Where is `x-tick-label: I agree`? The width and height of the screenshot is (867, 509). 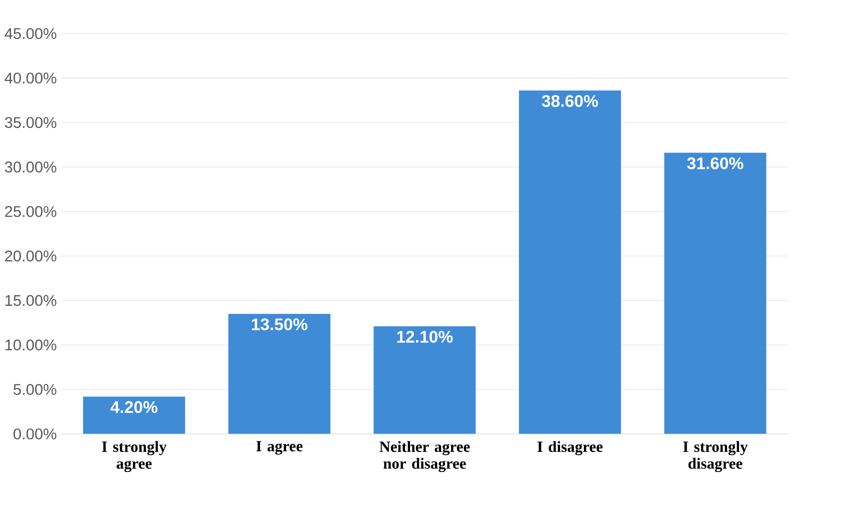 x-tick-label: I agree is located at coordinates (279, 447).